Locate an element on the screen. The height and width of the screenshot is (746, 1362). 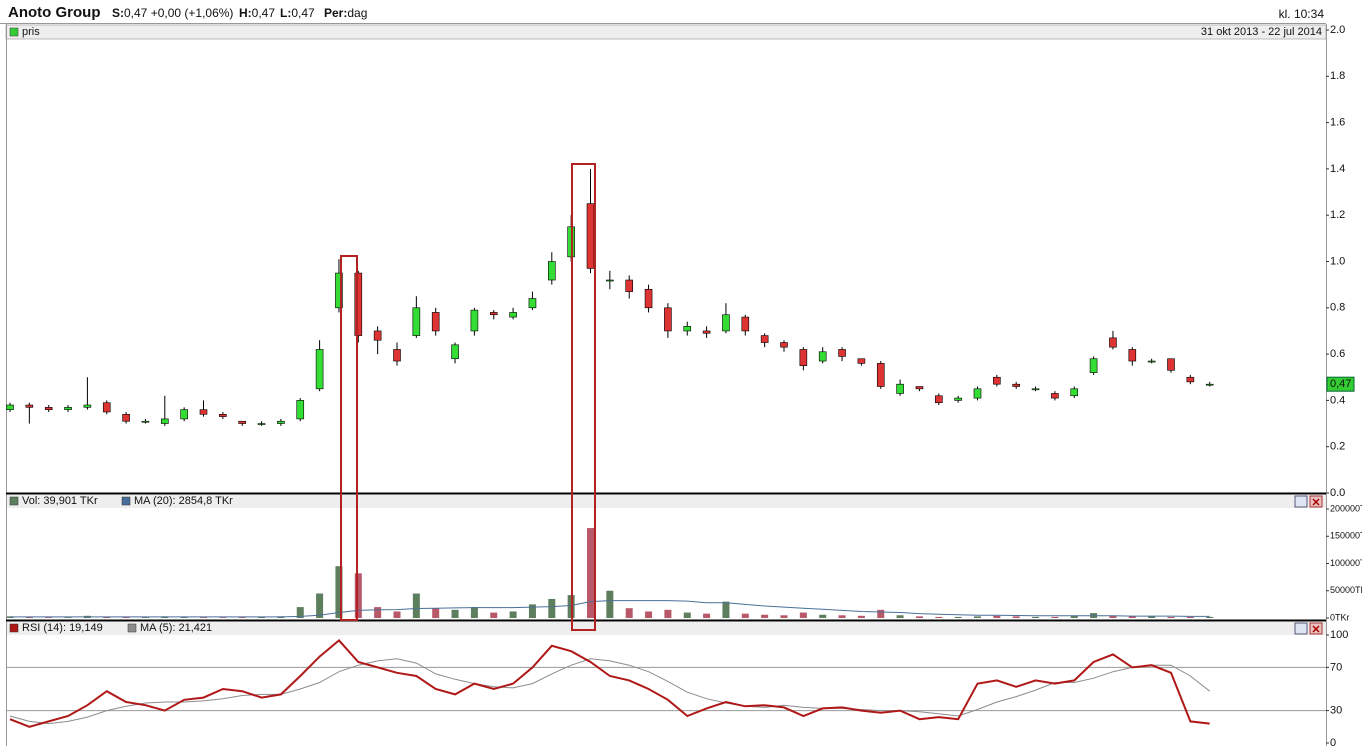
clock: kl. 10:34 is located at coordinates (1302, 14).